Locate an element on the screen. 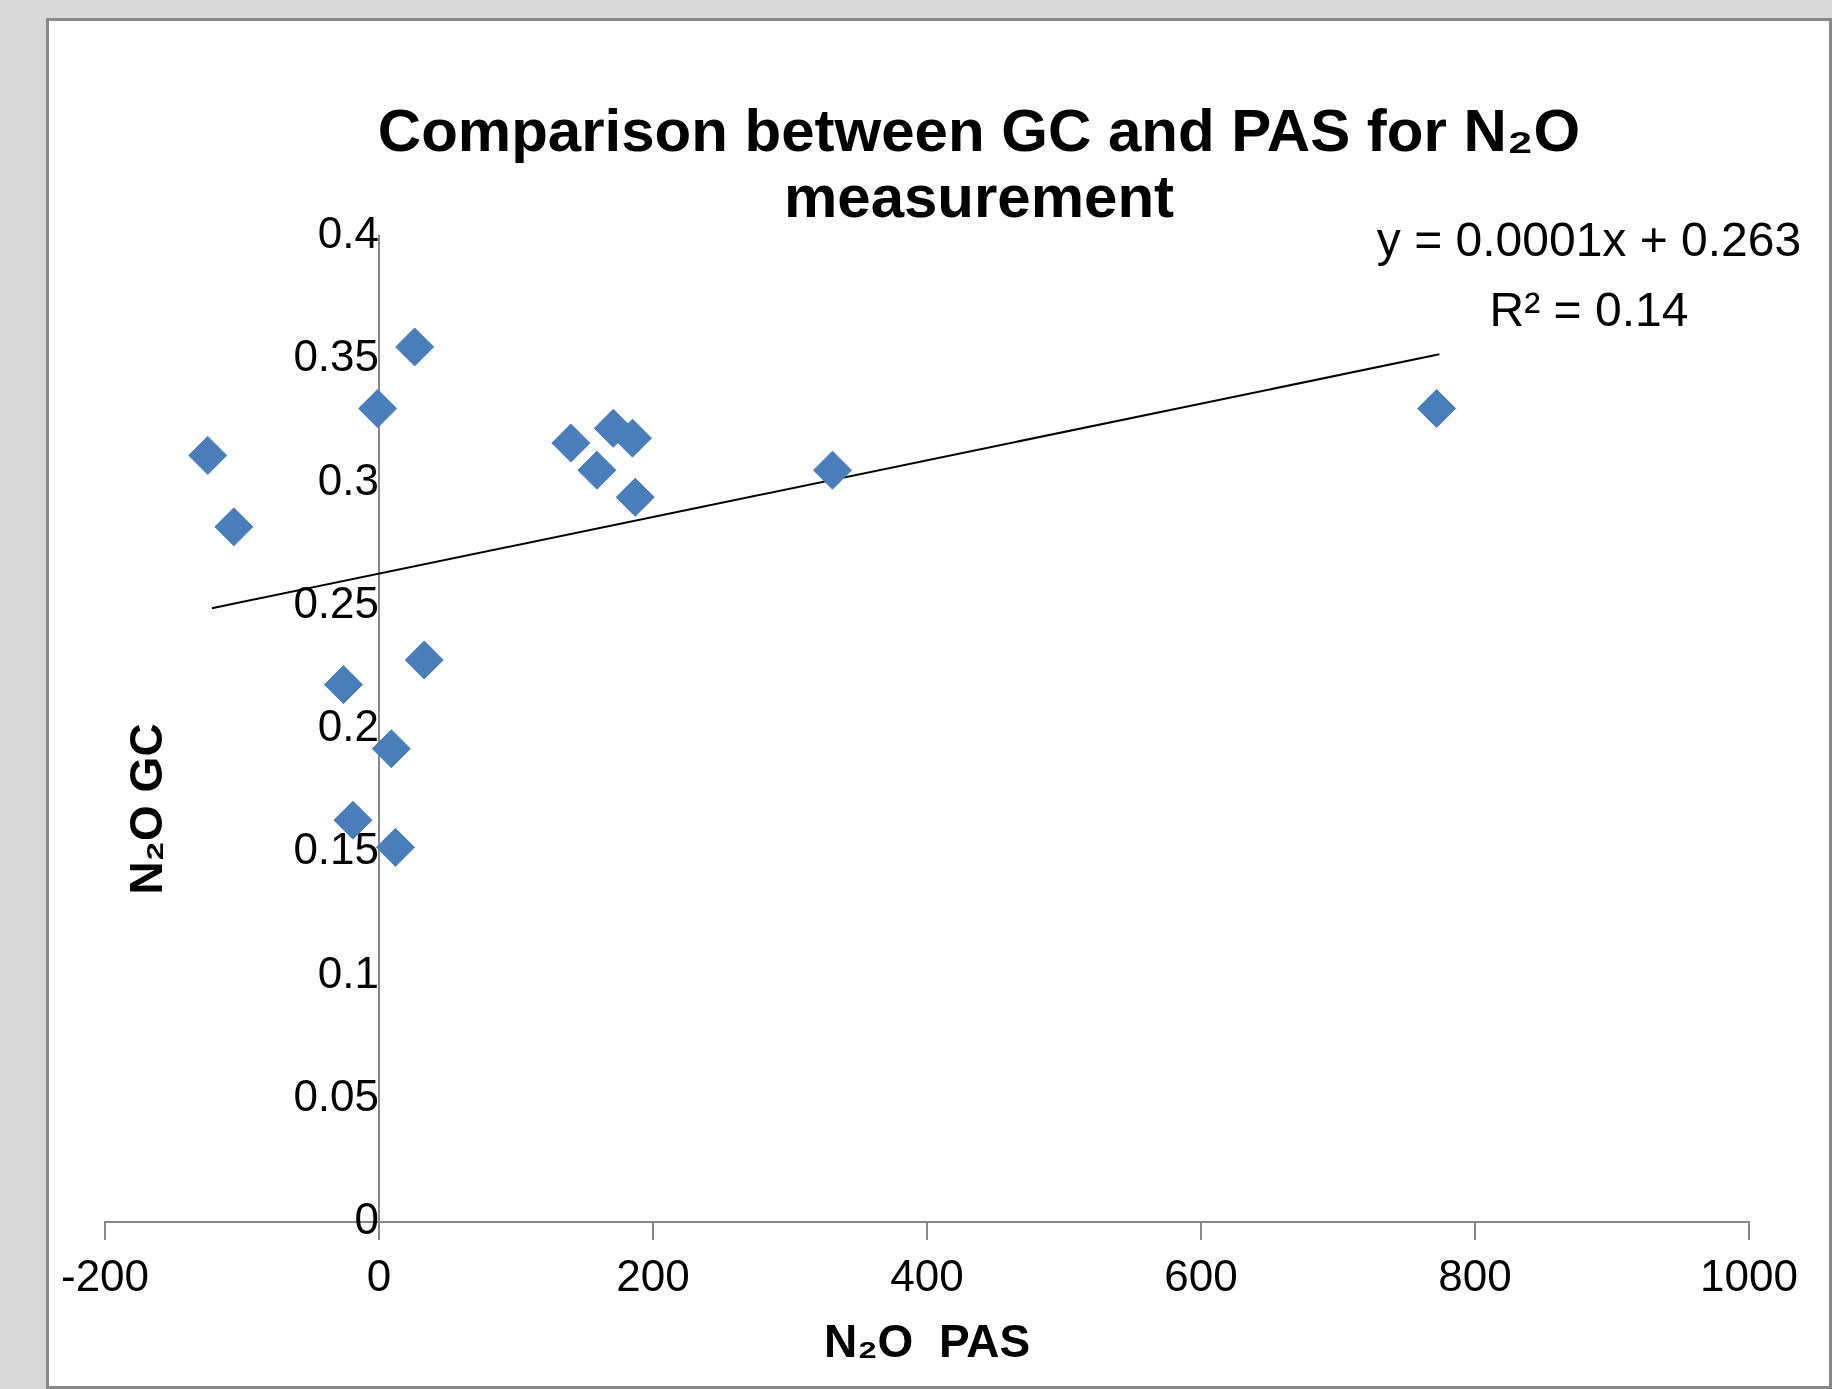 This screenshot has width=1832, height=1389. y-axis-title: N₂O GC is located at coordinates (145, 809).